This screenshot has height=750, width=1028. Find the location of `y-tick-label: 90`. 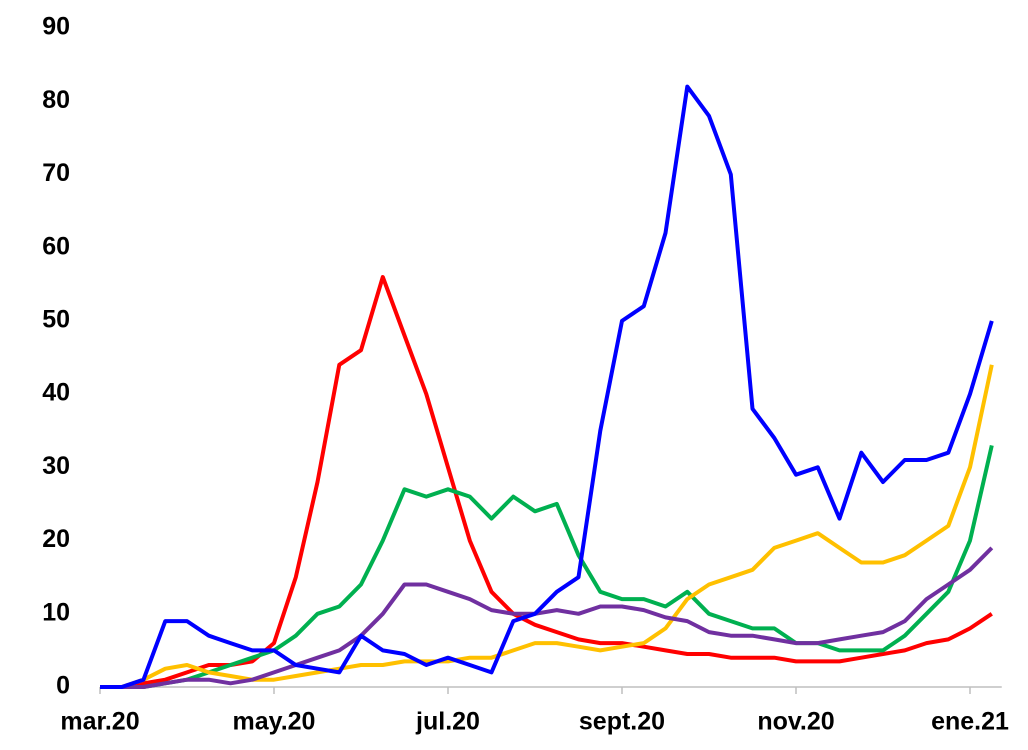

y-tick-label: 90 is located at coordinates (56, 27).